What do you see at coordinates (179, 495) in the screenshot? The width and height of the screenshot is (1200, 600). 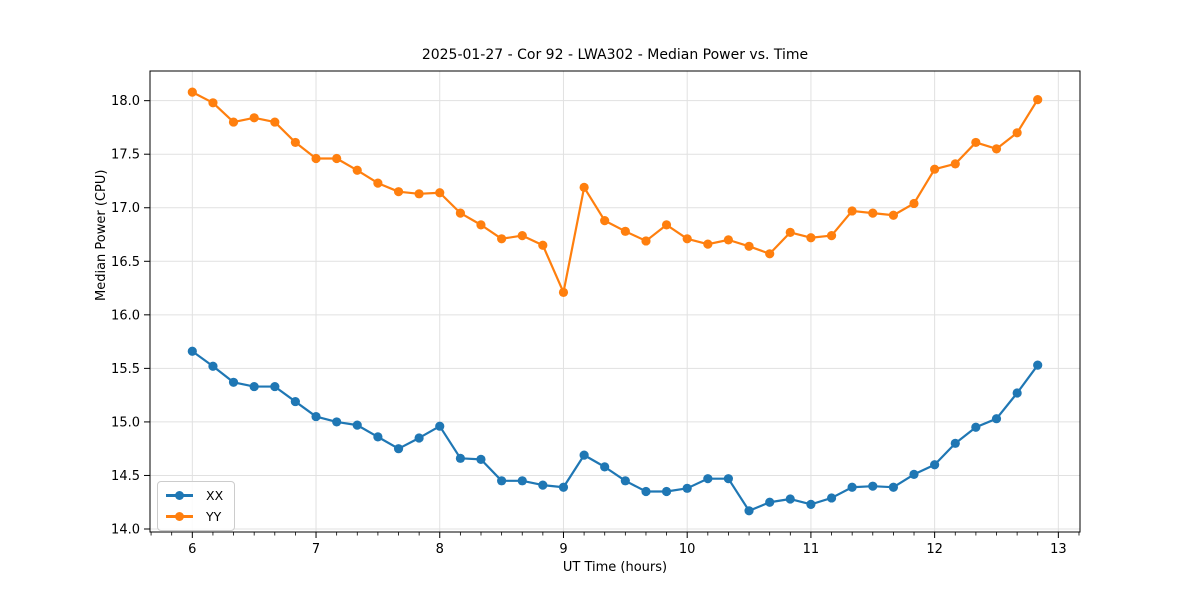 I see `legend-marker-xx-icon` at bounding box center [179, 495].